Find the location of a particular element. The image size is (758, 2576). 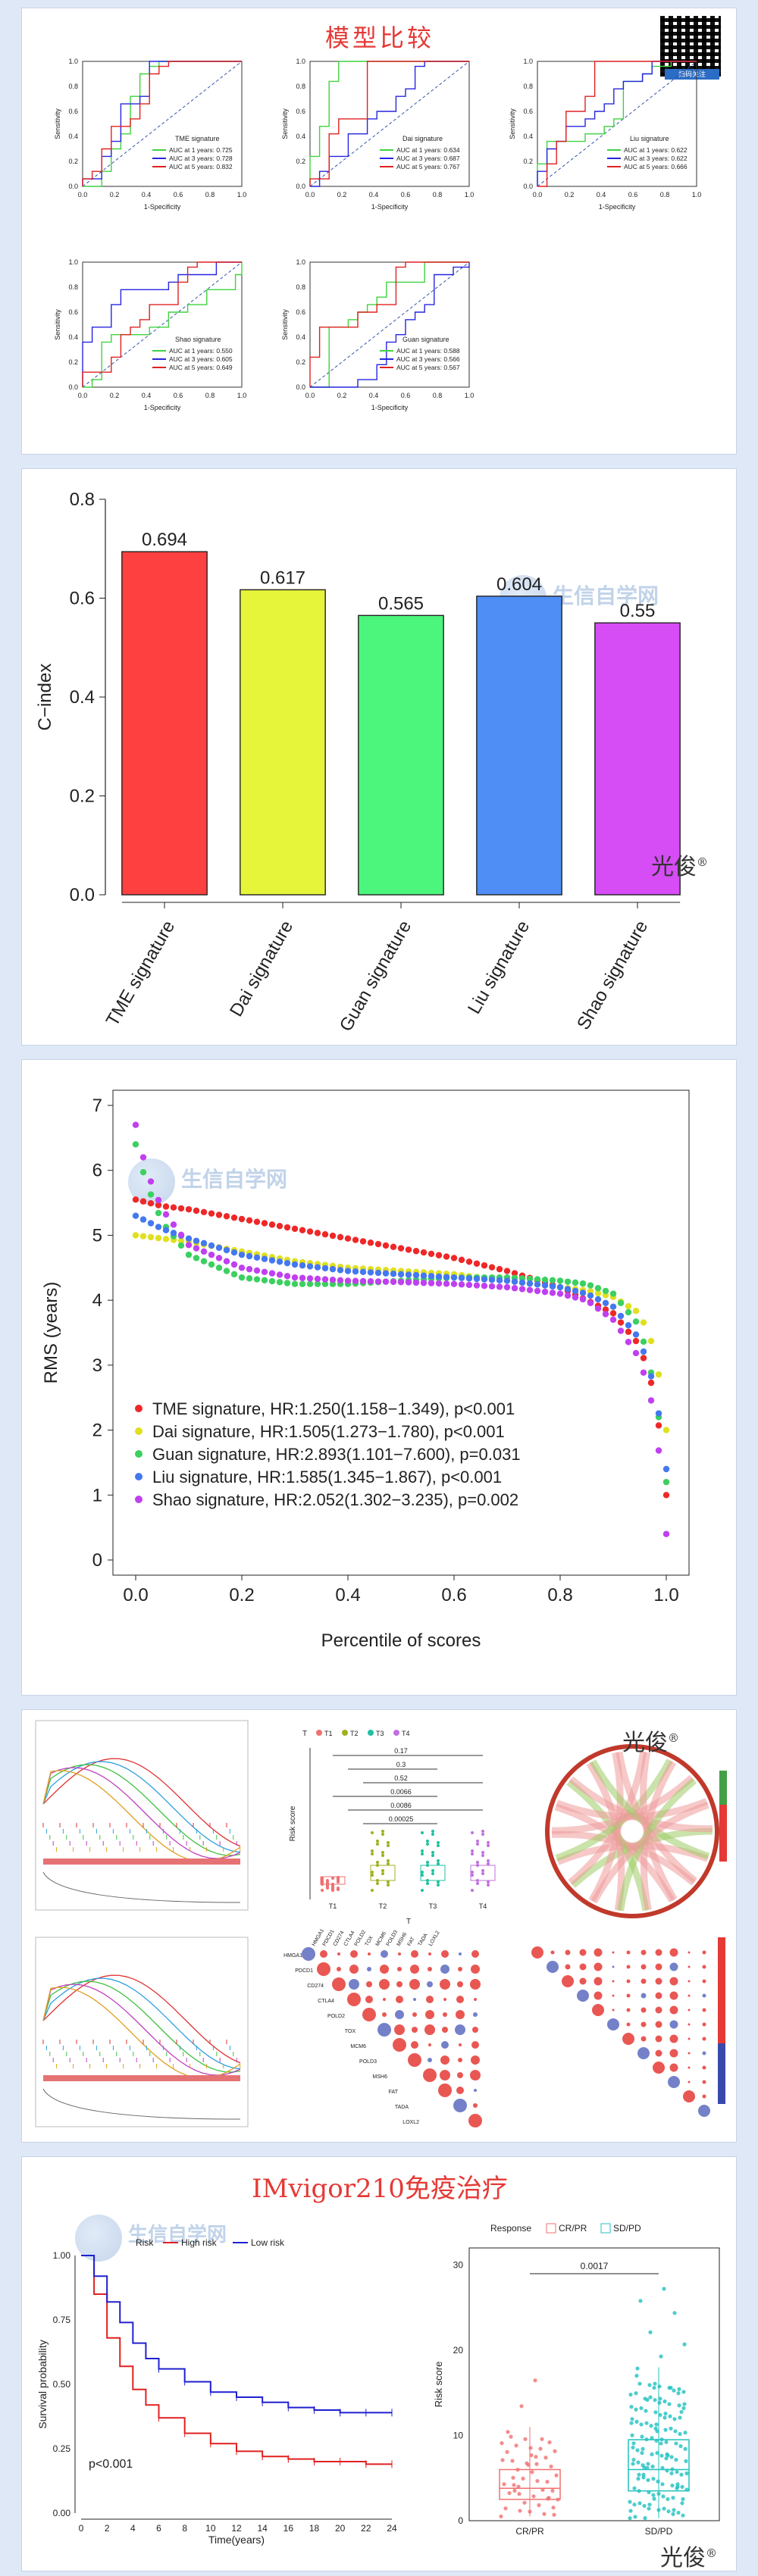

roc-diagonal is located at coordinates (162, 124).